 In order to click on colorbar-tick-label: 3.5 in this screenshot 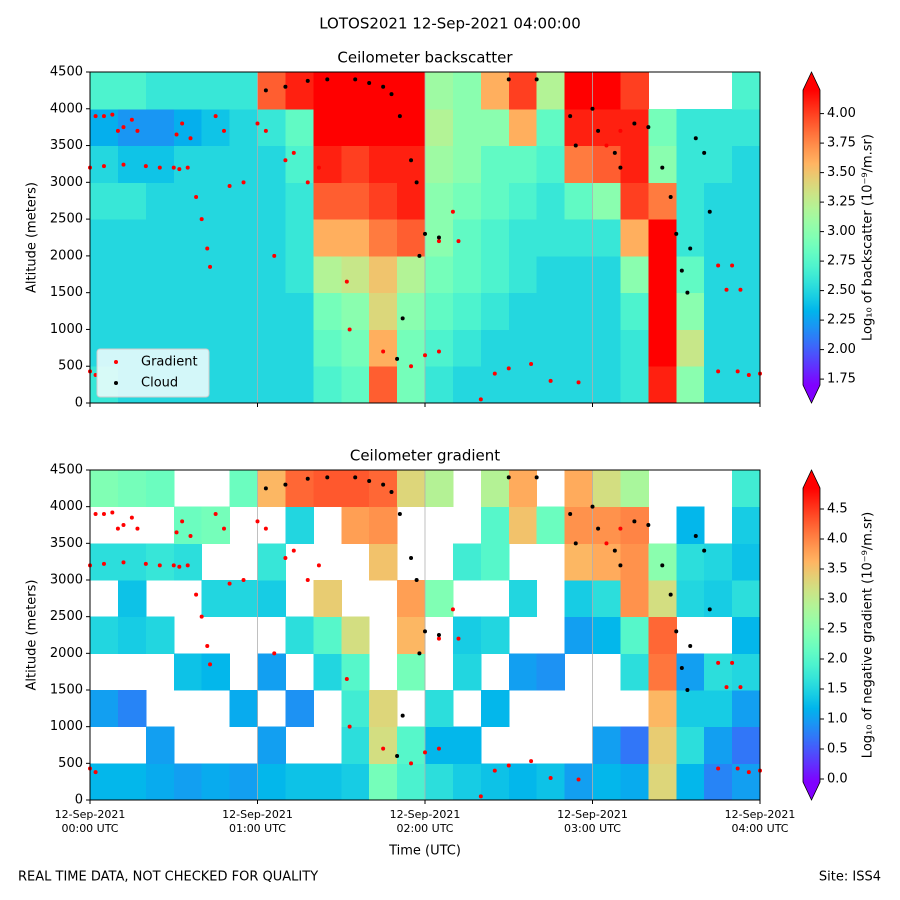, I will do `click(837, 569)`.